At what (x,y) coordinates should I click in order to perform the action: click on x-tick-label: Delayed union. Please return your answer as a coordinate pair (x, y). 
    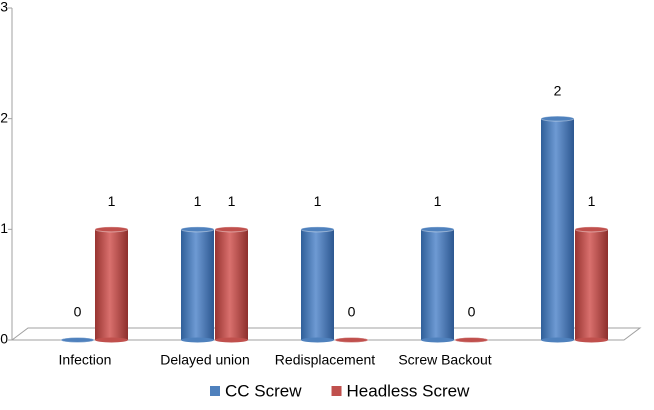
    Looking at the image, I should click on (205, 360).